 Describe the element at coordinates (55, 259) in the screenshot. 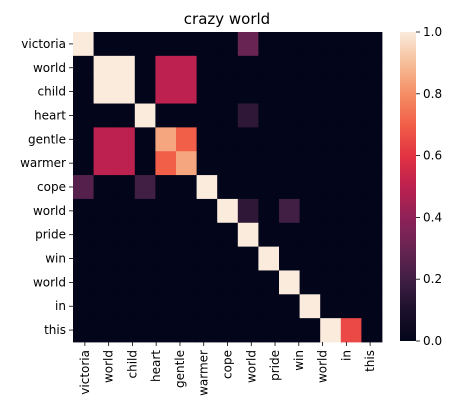

I see `y-tick-label: win` at that location.